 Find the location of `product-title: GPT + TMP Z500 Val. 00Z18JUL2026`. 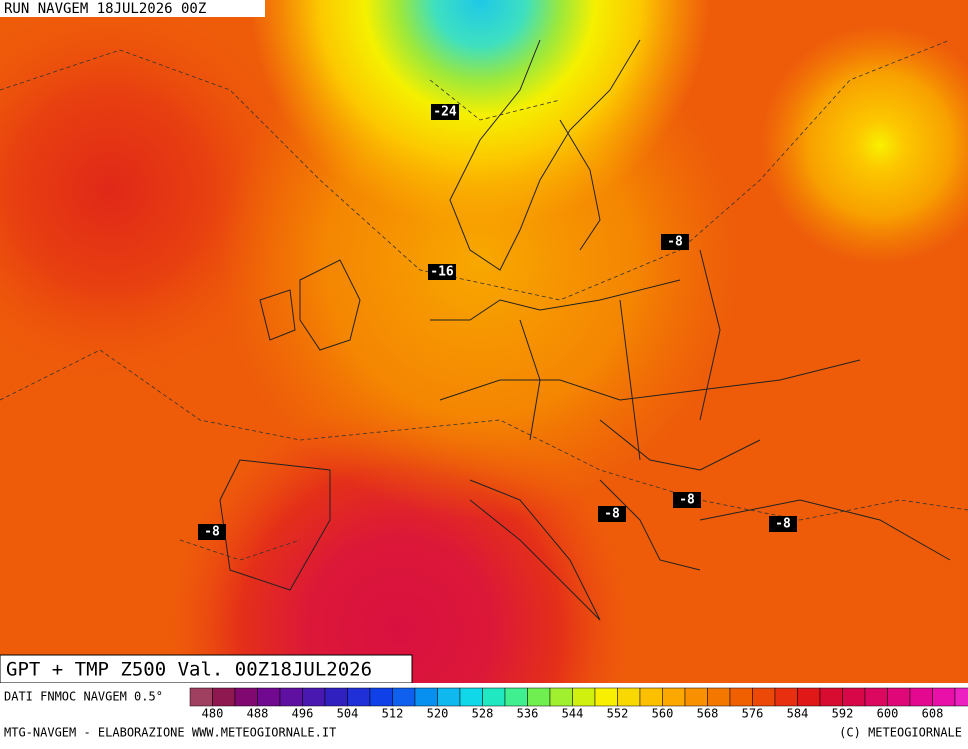

product-title: GPT + TMP Z500 Val. 00Z18JUL2026 is located at coordinates (189, 670).